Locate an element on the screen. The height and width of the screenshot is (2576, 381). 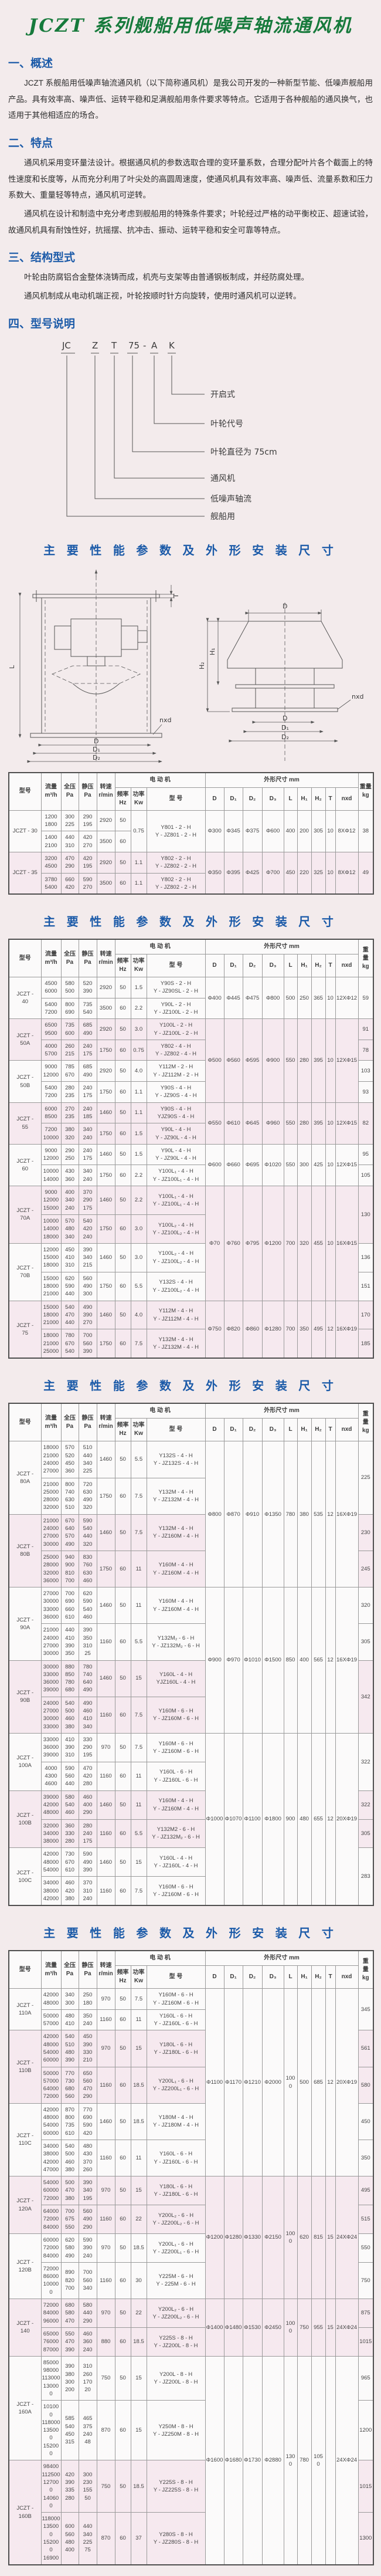
table-cell: 4.0 is located at coordinates (138, 1071).